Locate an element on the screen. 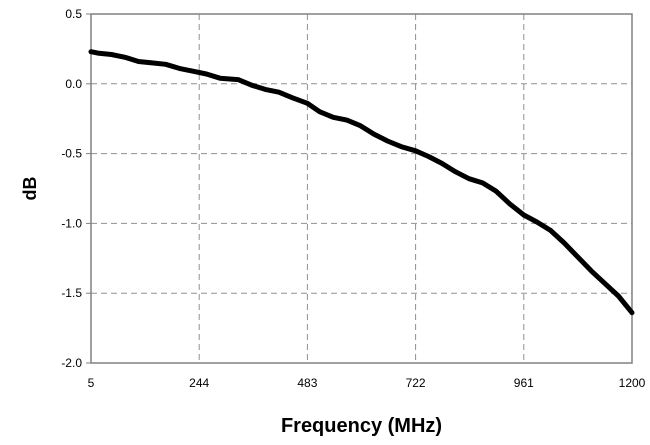 The image size is (650, 445). x-tick-label: 483 is located at coordinates (307, 383).